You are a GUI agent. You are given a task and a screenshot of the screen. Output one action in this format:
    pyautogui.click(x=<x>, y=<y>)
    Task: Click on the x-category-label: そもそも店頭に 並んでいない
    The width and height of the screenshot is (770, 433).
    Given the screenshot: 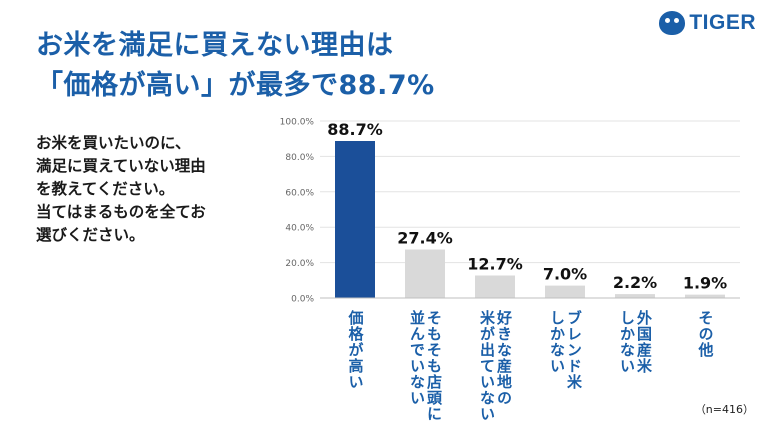 What is the action you would take?
    pyautogui.click(x=425, y=366)
    